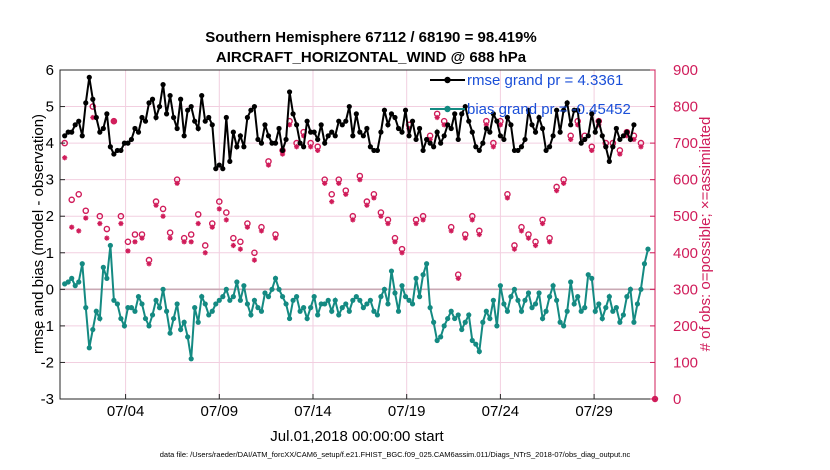  What do you see at coordinates (38, 234) in the screenshot?
I see `y-axis-label: rmse and bias (model - observation)` at bounding box center [38, 234].